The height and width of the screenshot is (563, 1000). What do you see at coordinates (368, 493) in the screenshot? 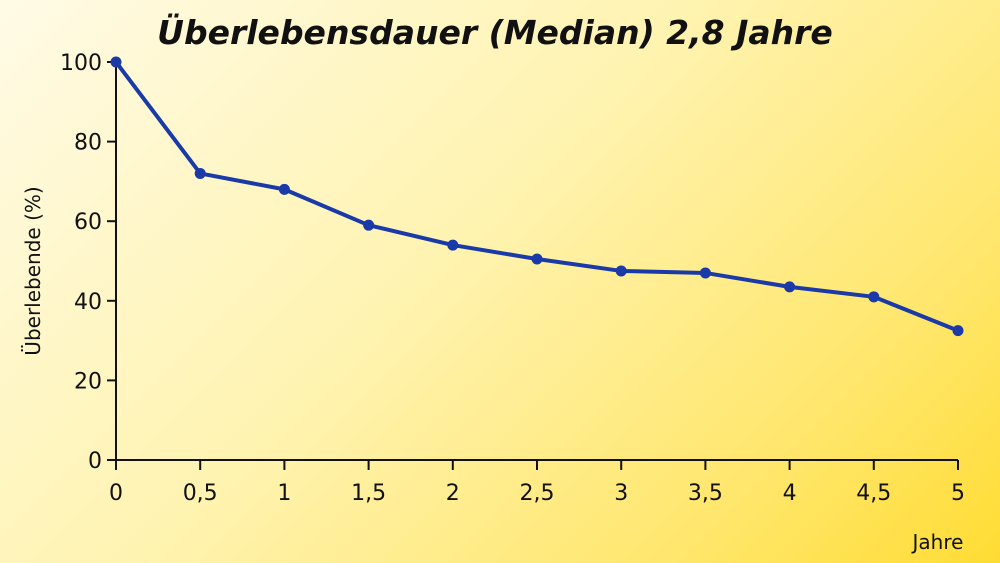
I see `x-tick-label: 1,5` at bounding box center [368, 493].